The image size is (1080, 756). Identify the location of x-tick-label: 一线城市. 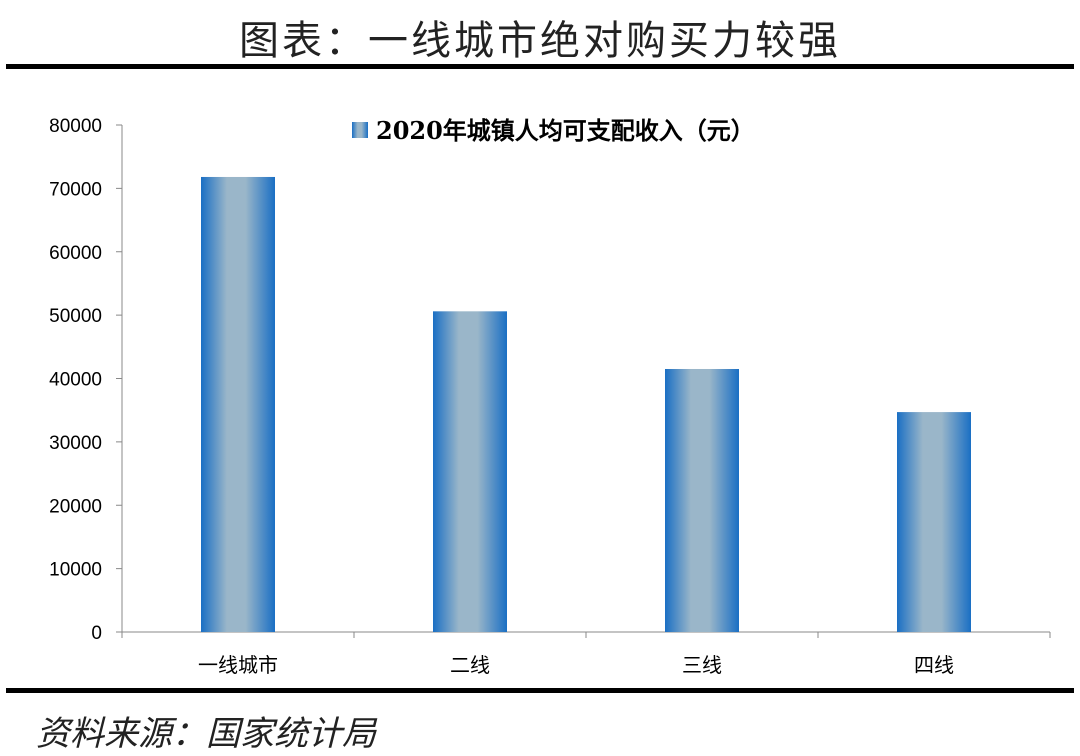
(238, 665).